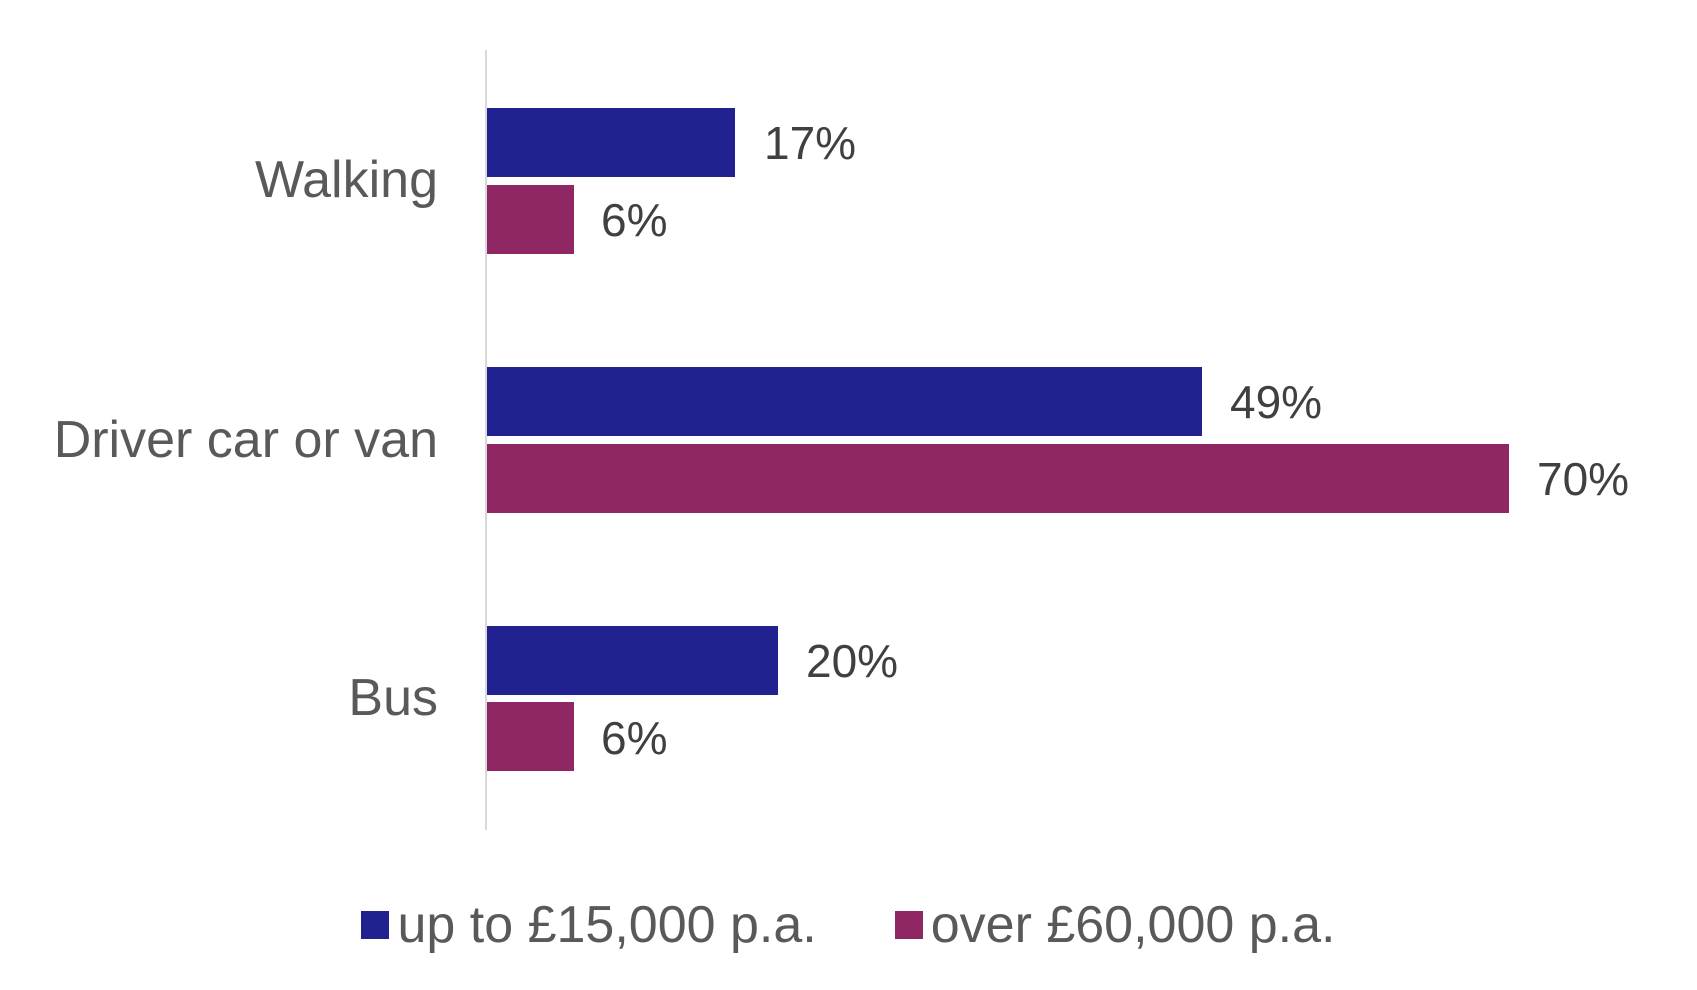  I want to click on legend-label: up to £15,000 p.a., so click(607, 925).